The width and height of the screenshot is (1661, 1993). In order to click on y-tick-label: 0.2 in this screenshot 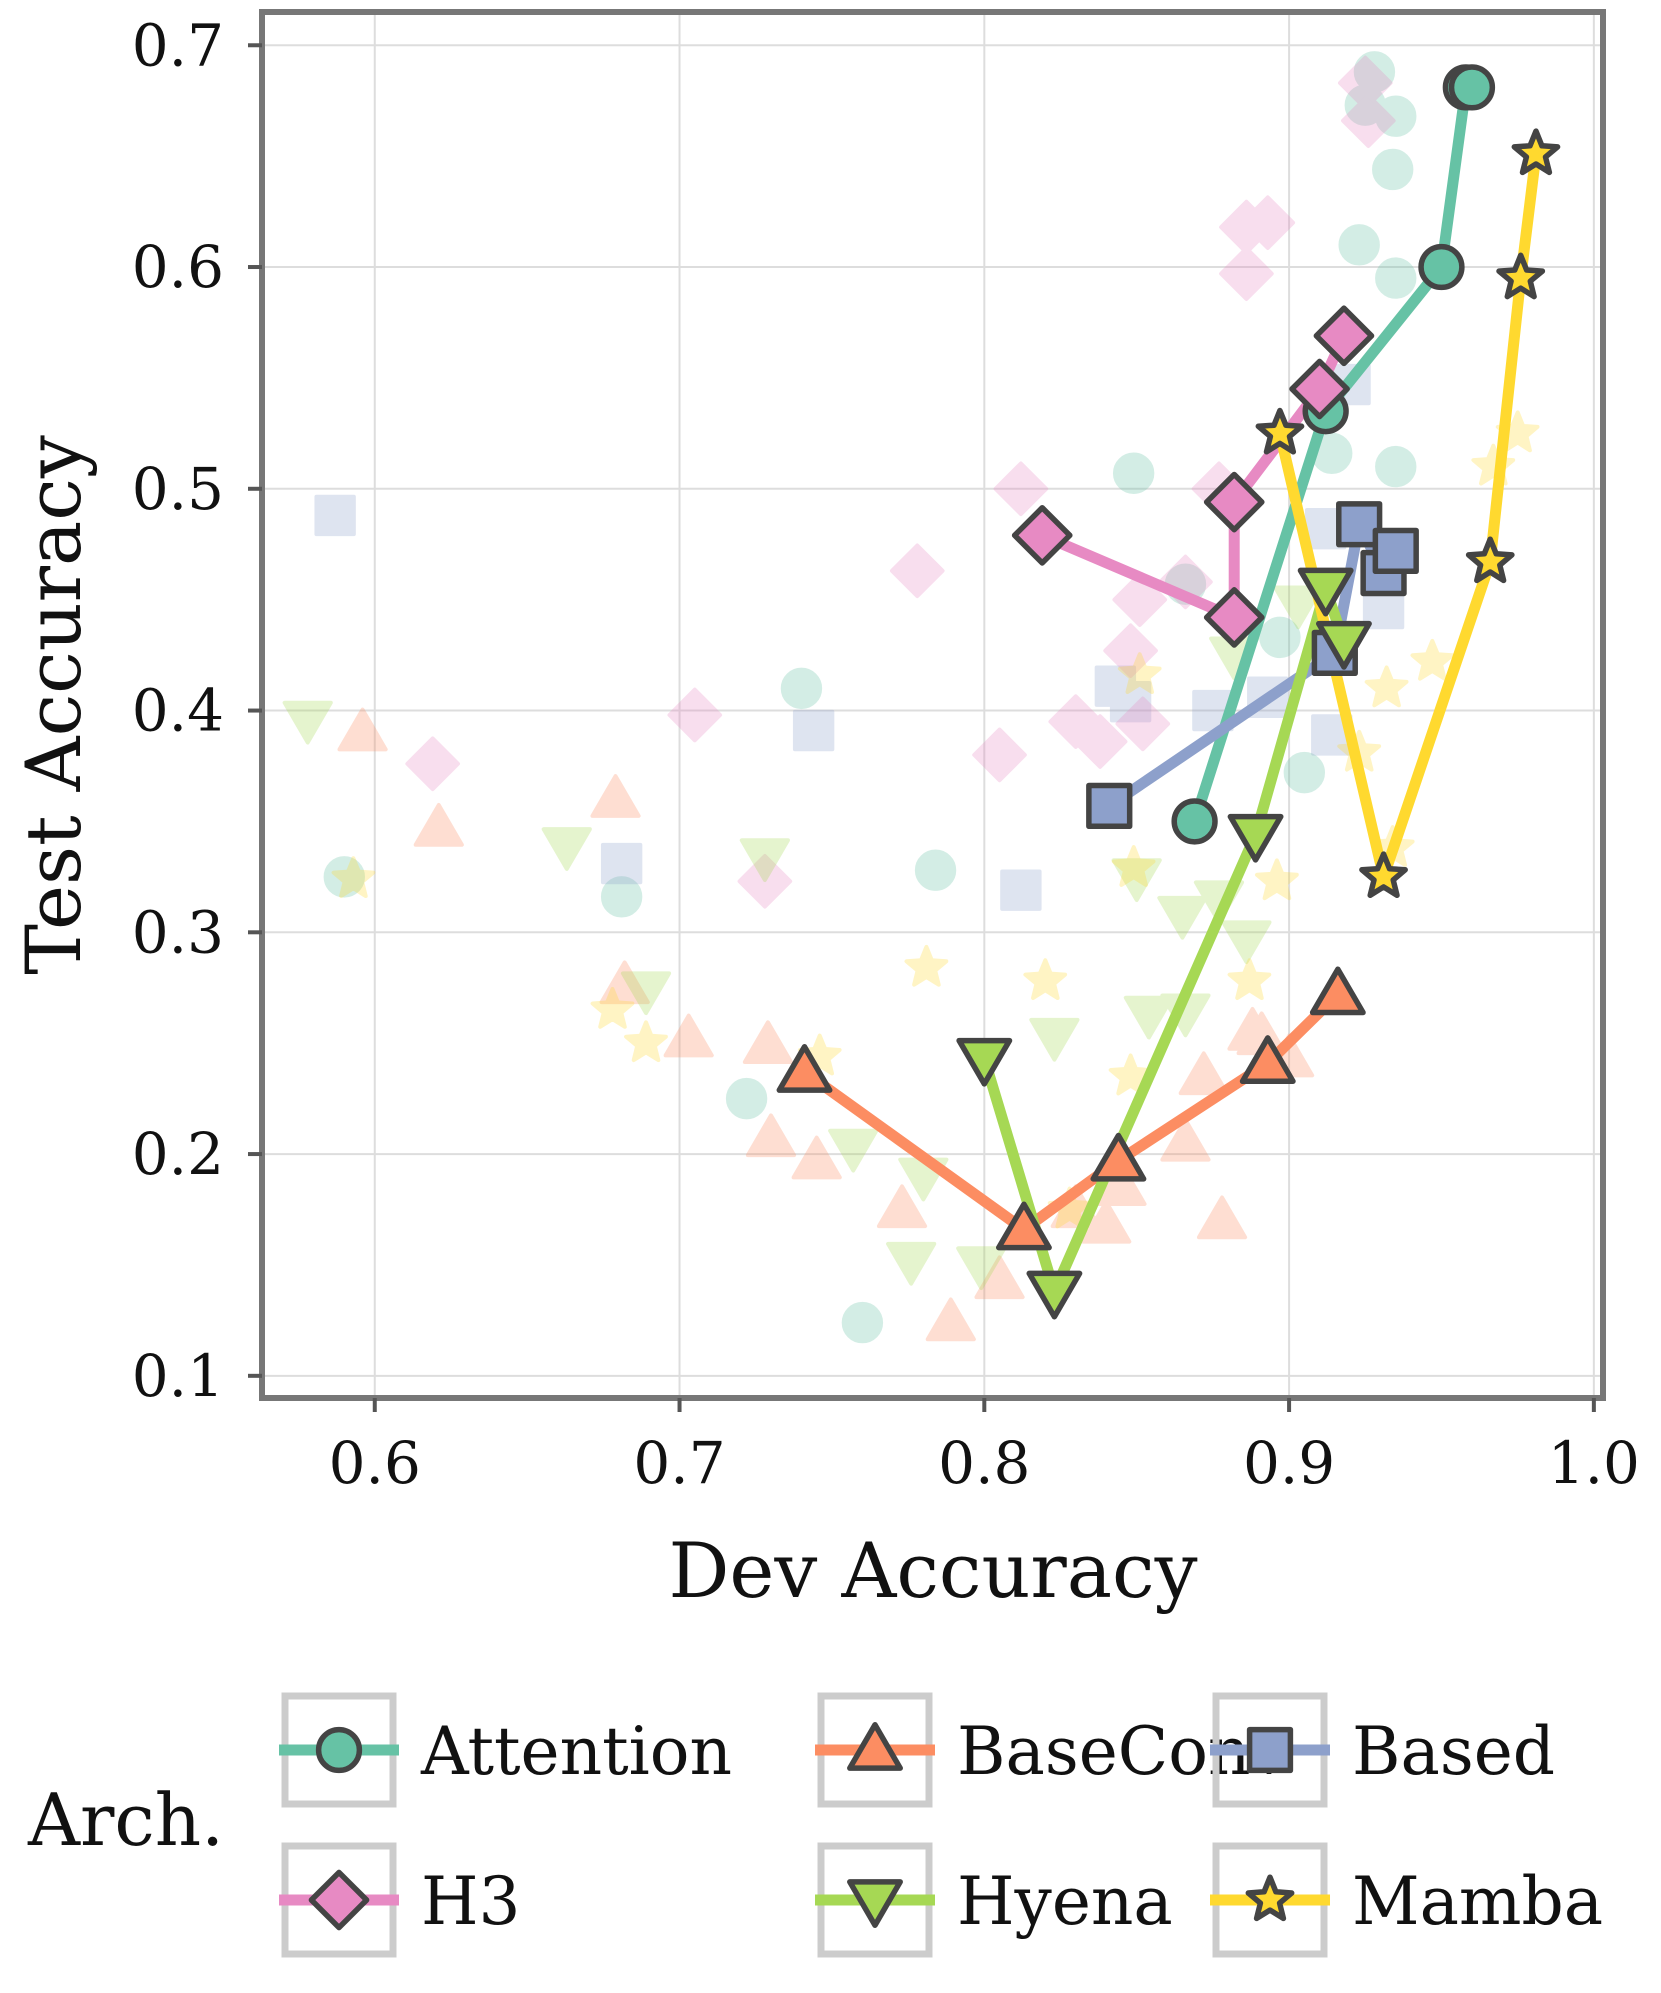, I will do `click(178, 1154)`.